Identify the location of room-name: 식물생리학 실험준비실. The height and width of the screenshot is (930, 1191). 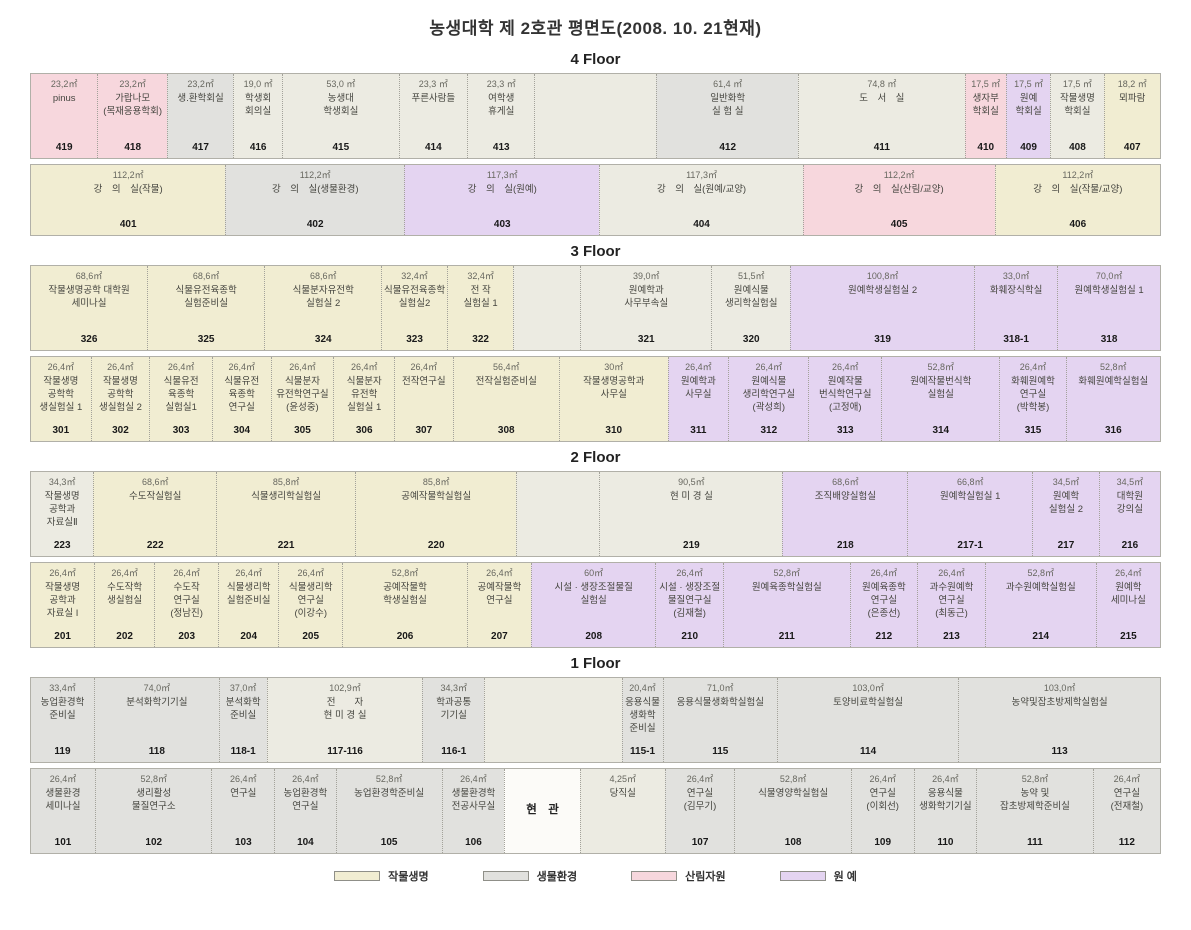
(248, 593).